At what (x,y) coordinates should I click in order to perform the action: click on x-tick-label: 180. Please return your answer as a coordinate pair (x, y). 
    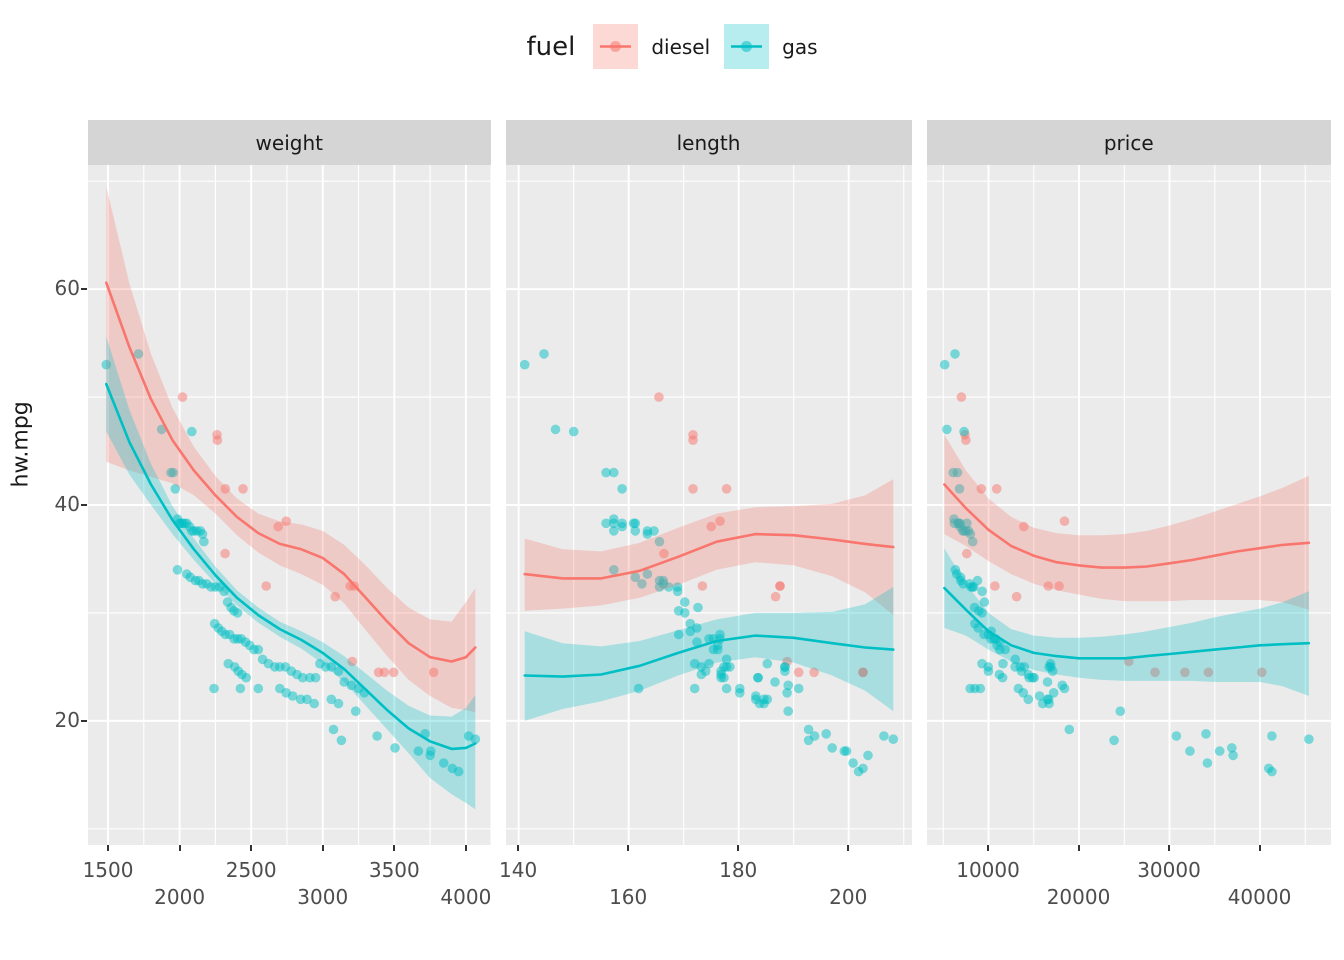
    Looking at the image, I should click on (738, 870).